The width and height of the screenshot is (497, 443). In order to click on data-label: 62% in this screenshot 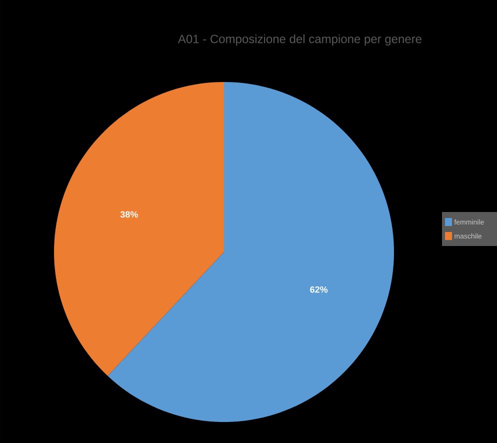, I will do `click(319, 289)`.